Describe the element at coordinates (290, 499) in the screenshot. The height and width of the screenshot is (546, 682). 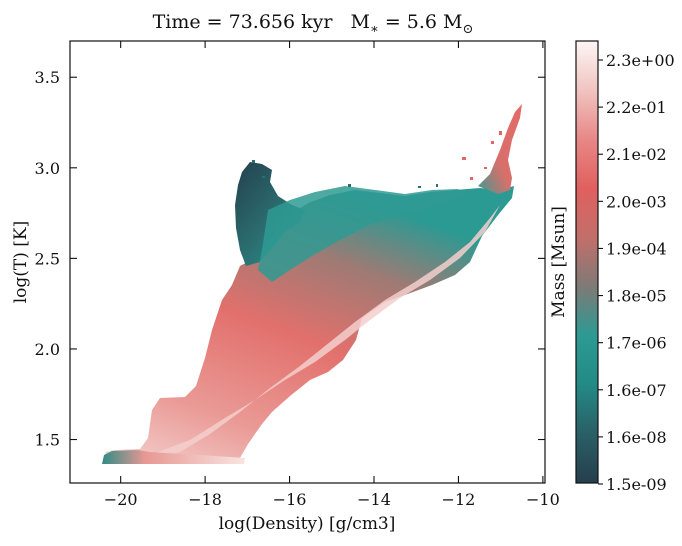
I see `x-tick-label: −16` at that location.